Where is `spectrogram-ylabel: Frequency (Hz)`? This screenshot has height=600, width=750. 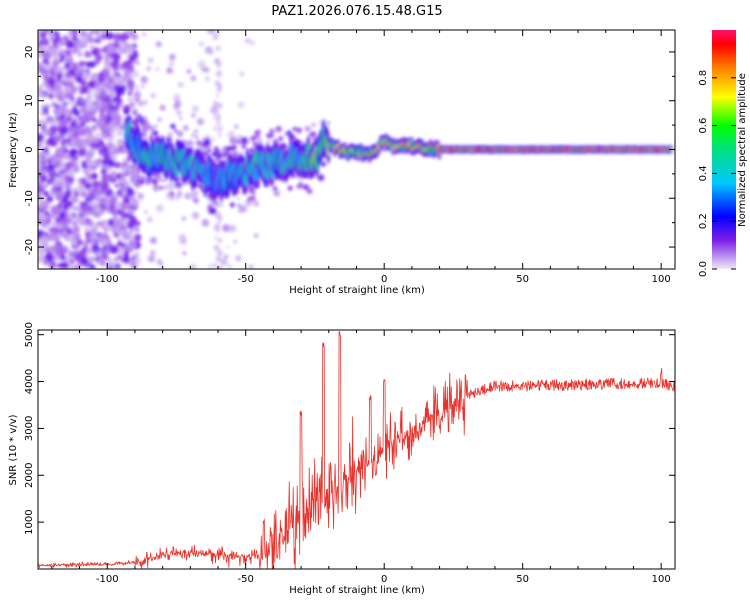
spectrogram-ylabel: Frequency (Hz) is located at coordinates (13, 150).